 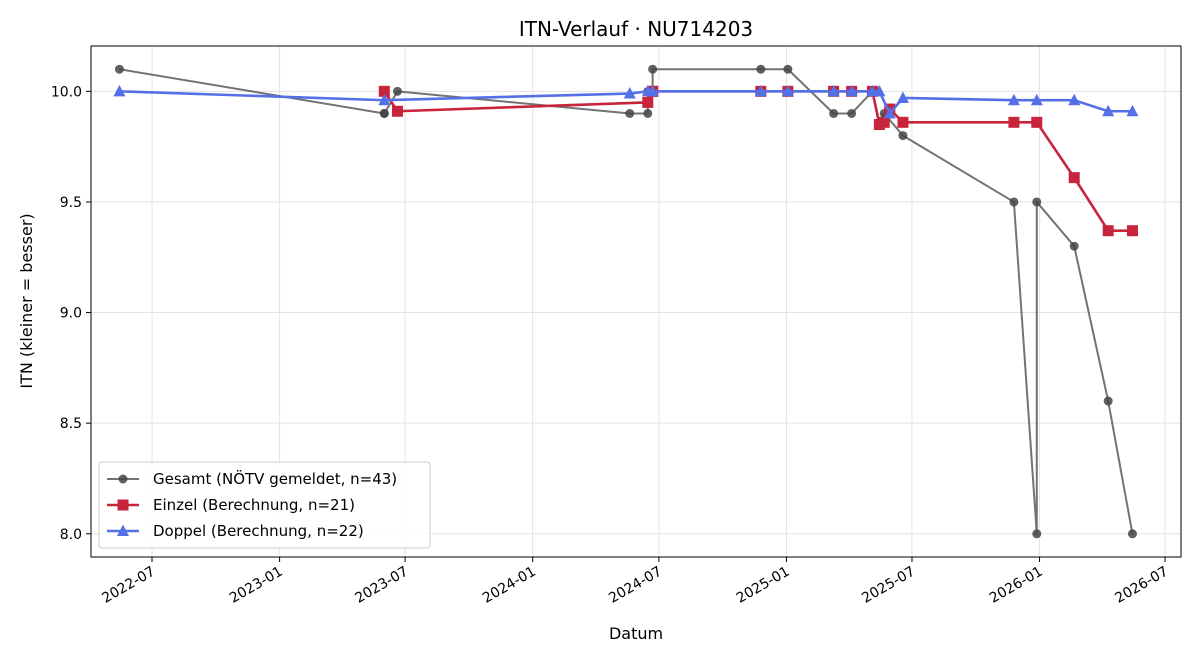 I want to click on y-tick-label: 8.0, so click(x=71, y=535).